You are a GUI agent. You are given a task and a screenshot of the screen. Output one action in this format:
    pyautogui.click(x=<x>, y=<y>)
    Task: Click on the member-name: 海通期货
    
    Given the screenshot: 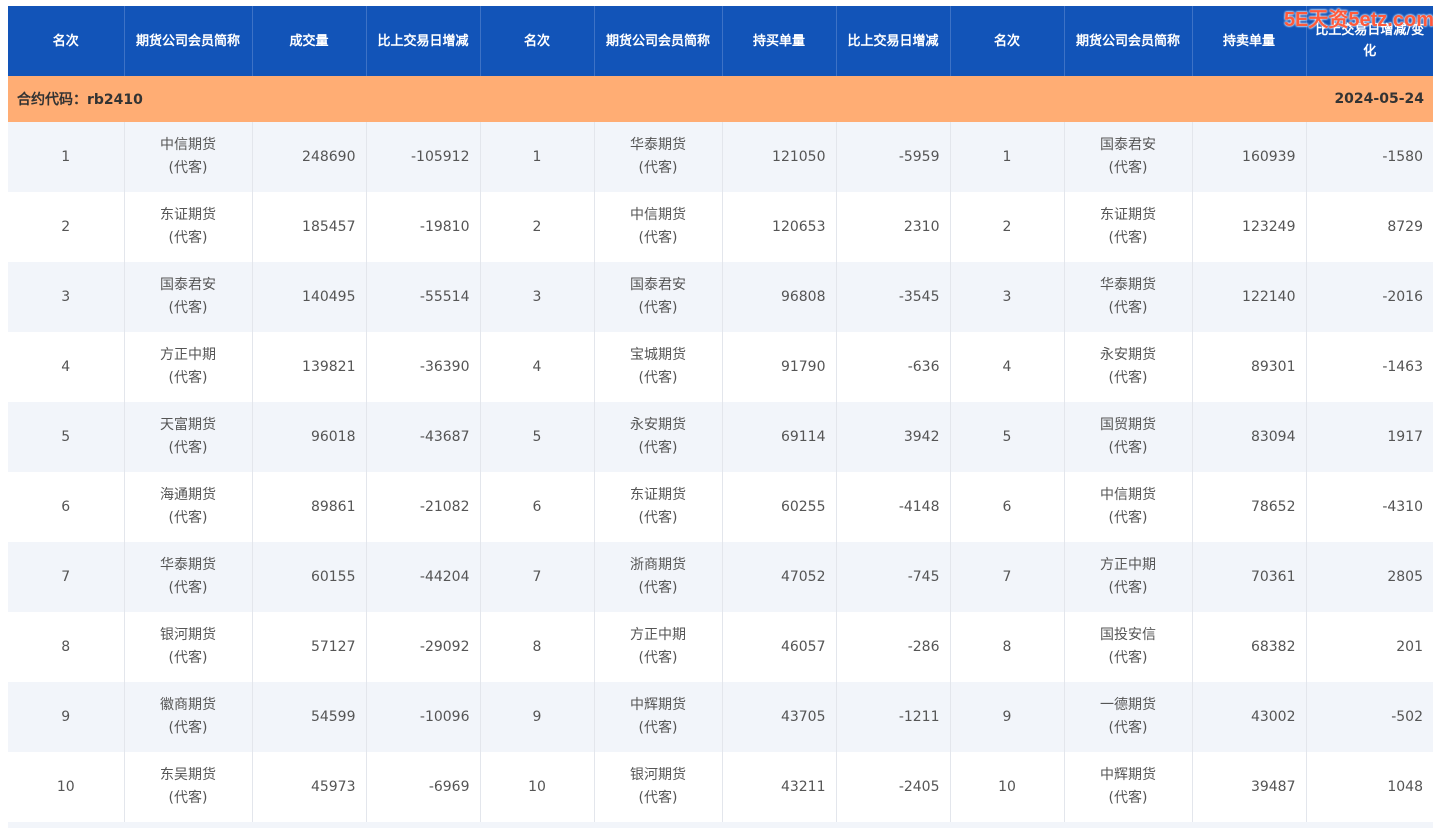 What is the action you would take?
    pyautogui.click(x=188, y=495)
    